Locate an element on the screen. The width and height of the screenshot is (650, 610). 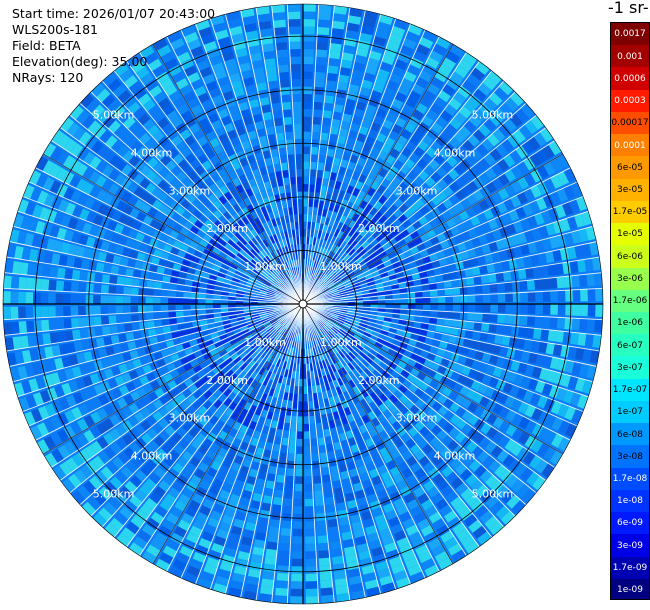
ring-label: 2.00km is located at coordinates (379, 380).